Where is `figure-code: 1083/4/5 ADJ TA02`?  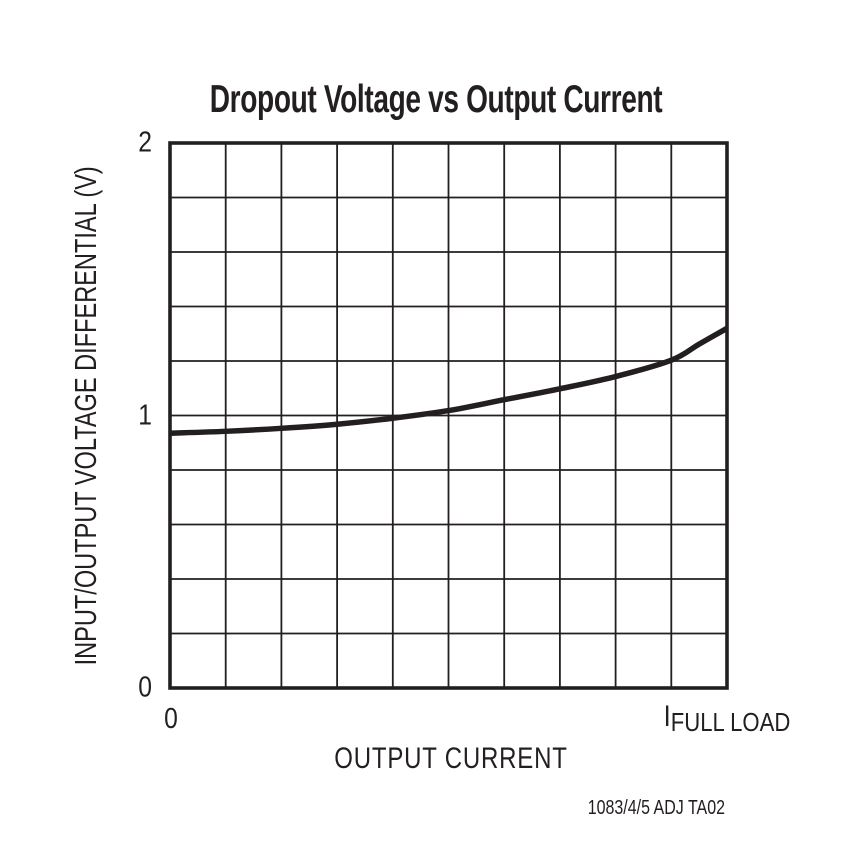
figure-code: 1083/4/5 ADJ TA02 is located at coordinates (656, 808).